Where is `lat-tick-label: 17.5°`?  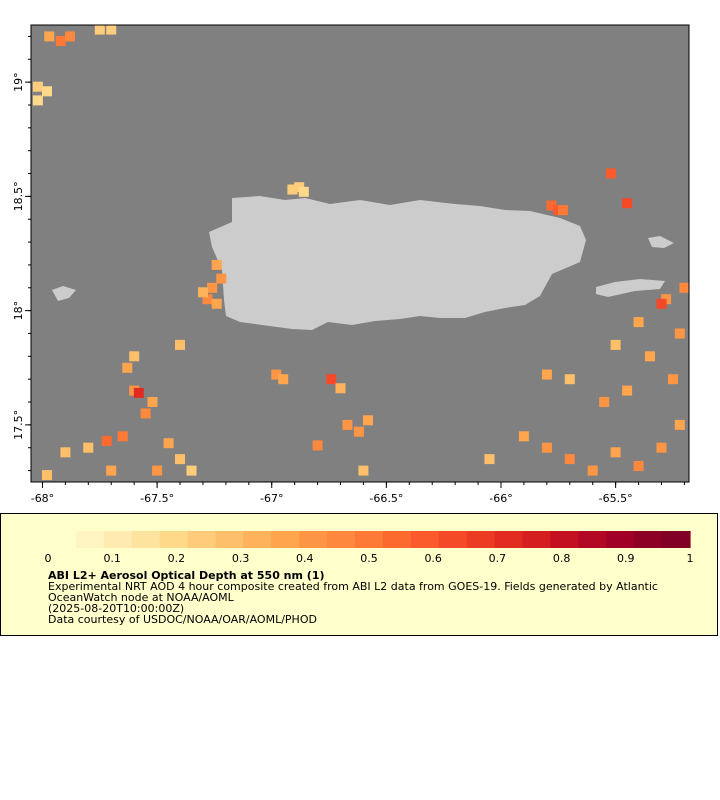
lat-tick-label: 17.5° is located at coordinates (18, 425).